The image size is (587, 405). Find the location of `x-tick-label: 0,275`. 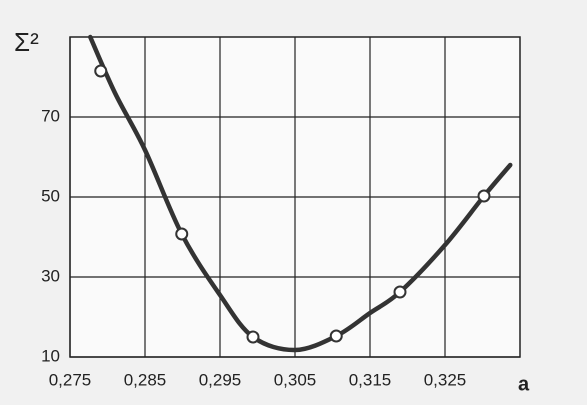

x-tick-label: 0,275 is located at coordinates (70, 379).